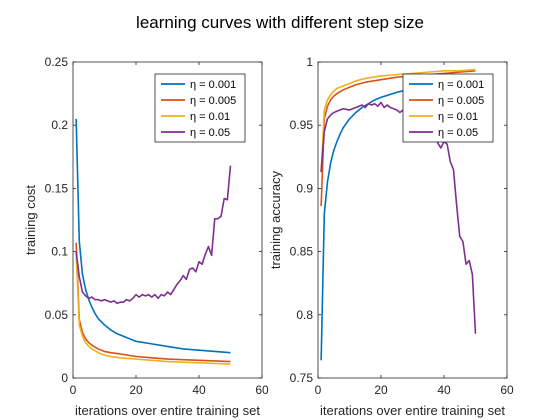 Image resolution: width=560 pixels, height=420 pixels. What do you see at coordinates (64, 378) in the screenshot?
I see `y-tick-label: 0` at bounding box center [64, 378].